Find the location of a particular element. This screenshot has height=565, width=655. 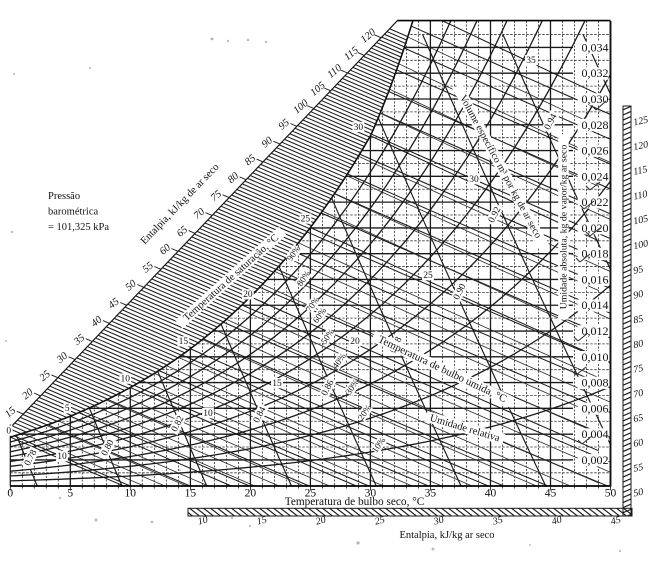

svg-text: Temperatura de bulbo seco, °C is located at coordinates (355, 502).